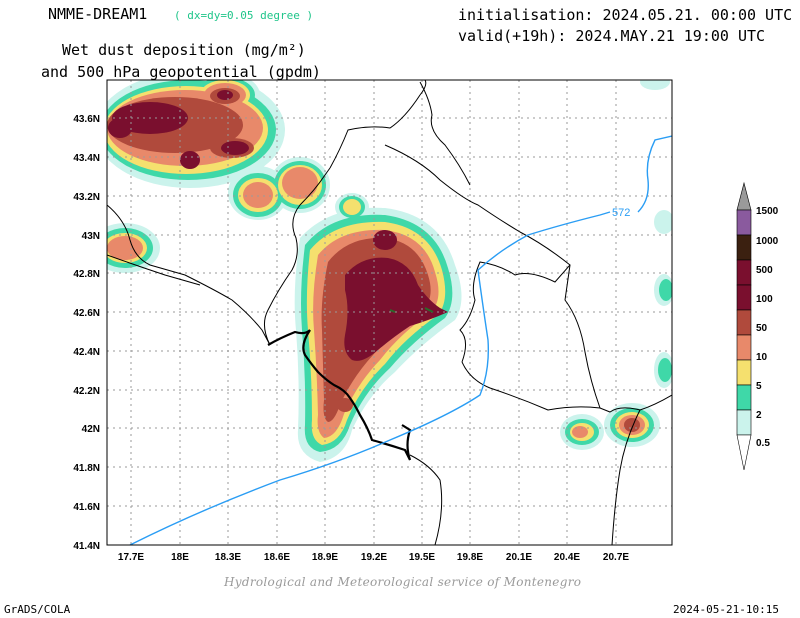 The width and height of the screenshot is (800, 618). I want to click on legend-label: 5, so click(759, 386).